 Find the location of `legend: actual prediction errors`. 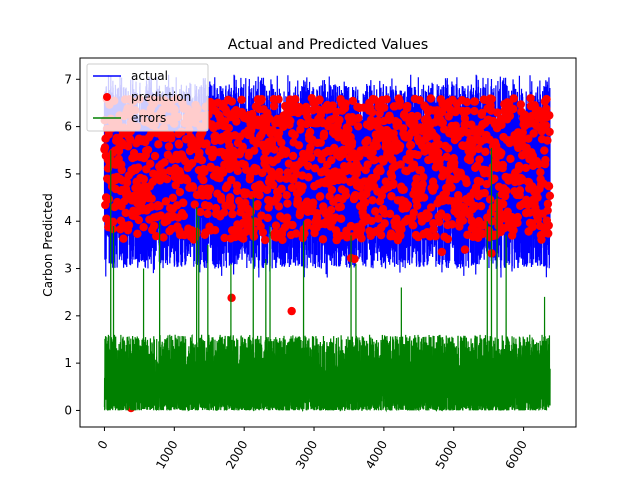

legend: actual prediction errors is located at coordinates (147, 97).